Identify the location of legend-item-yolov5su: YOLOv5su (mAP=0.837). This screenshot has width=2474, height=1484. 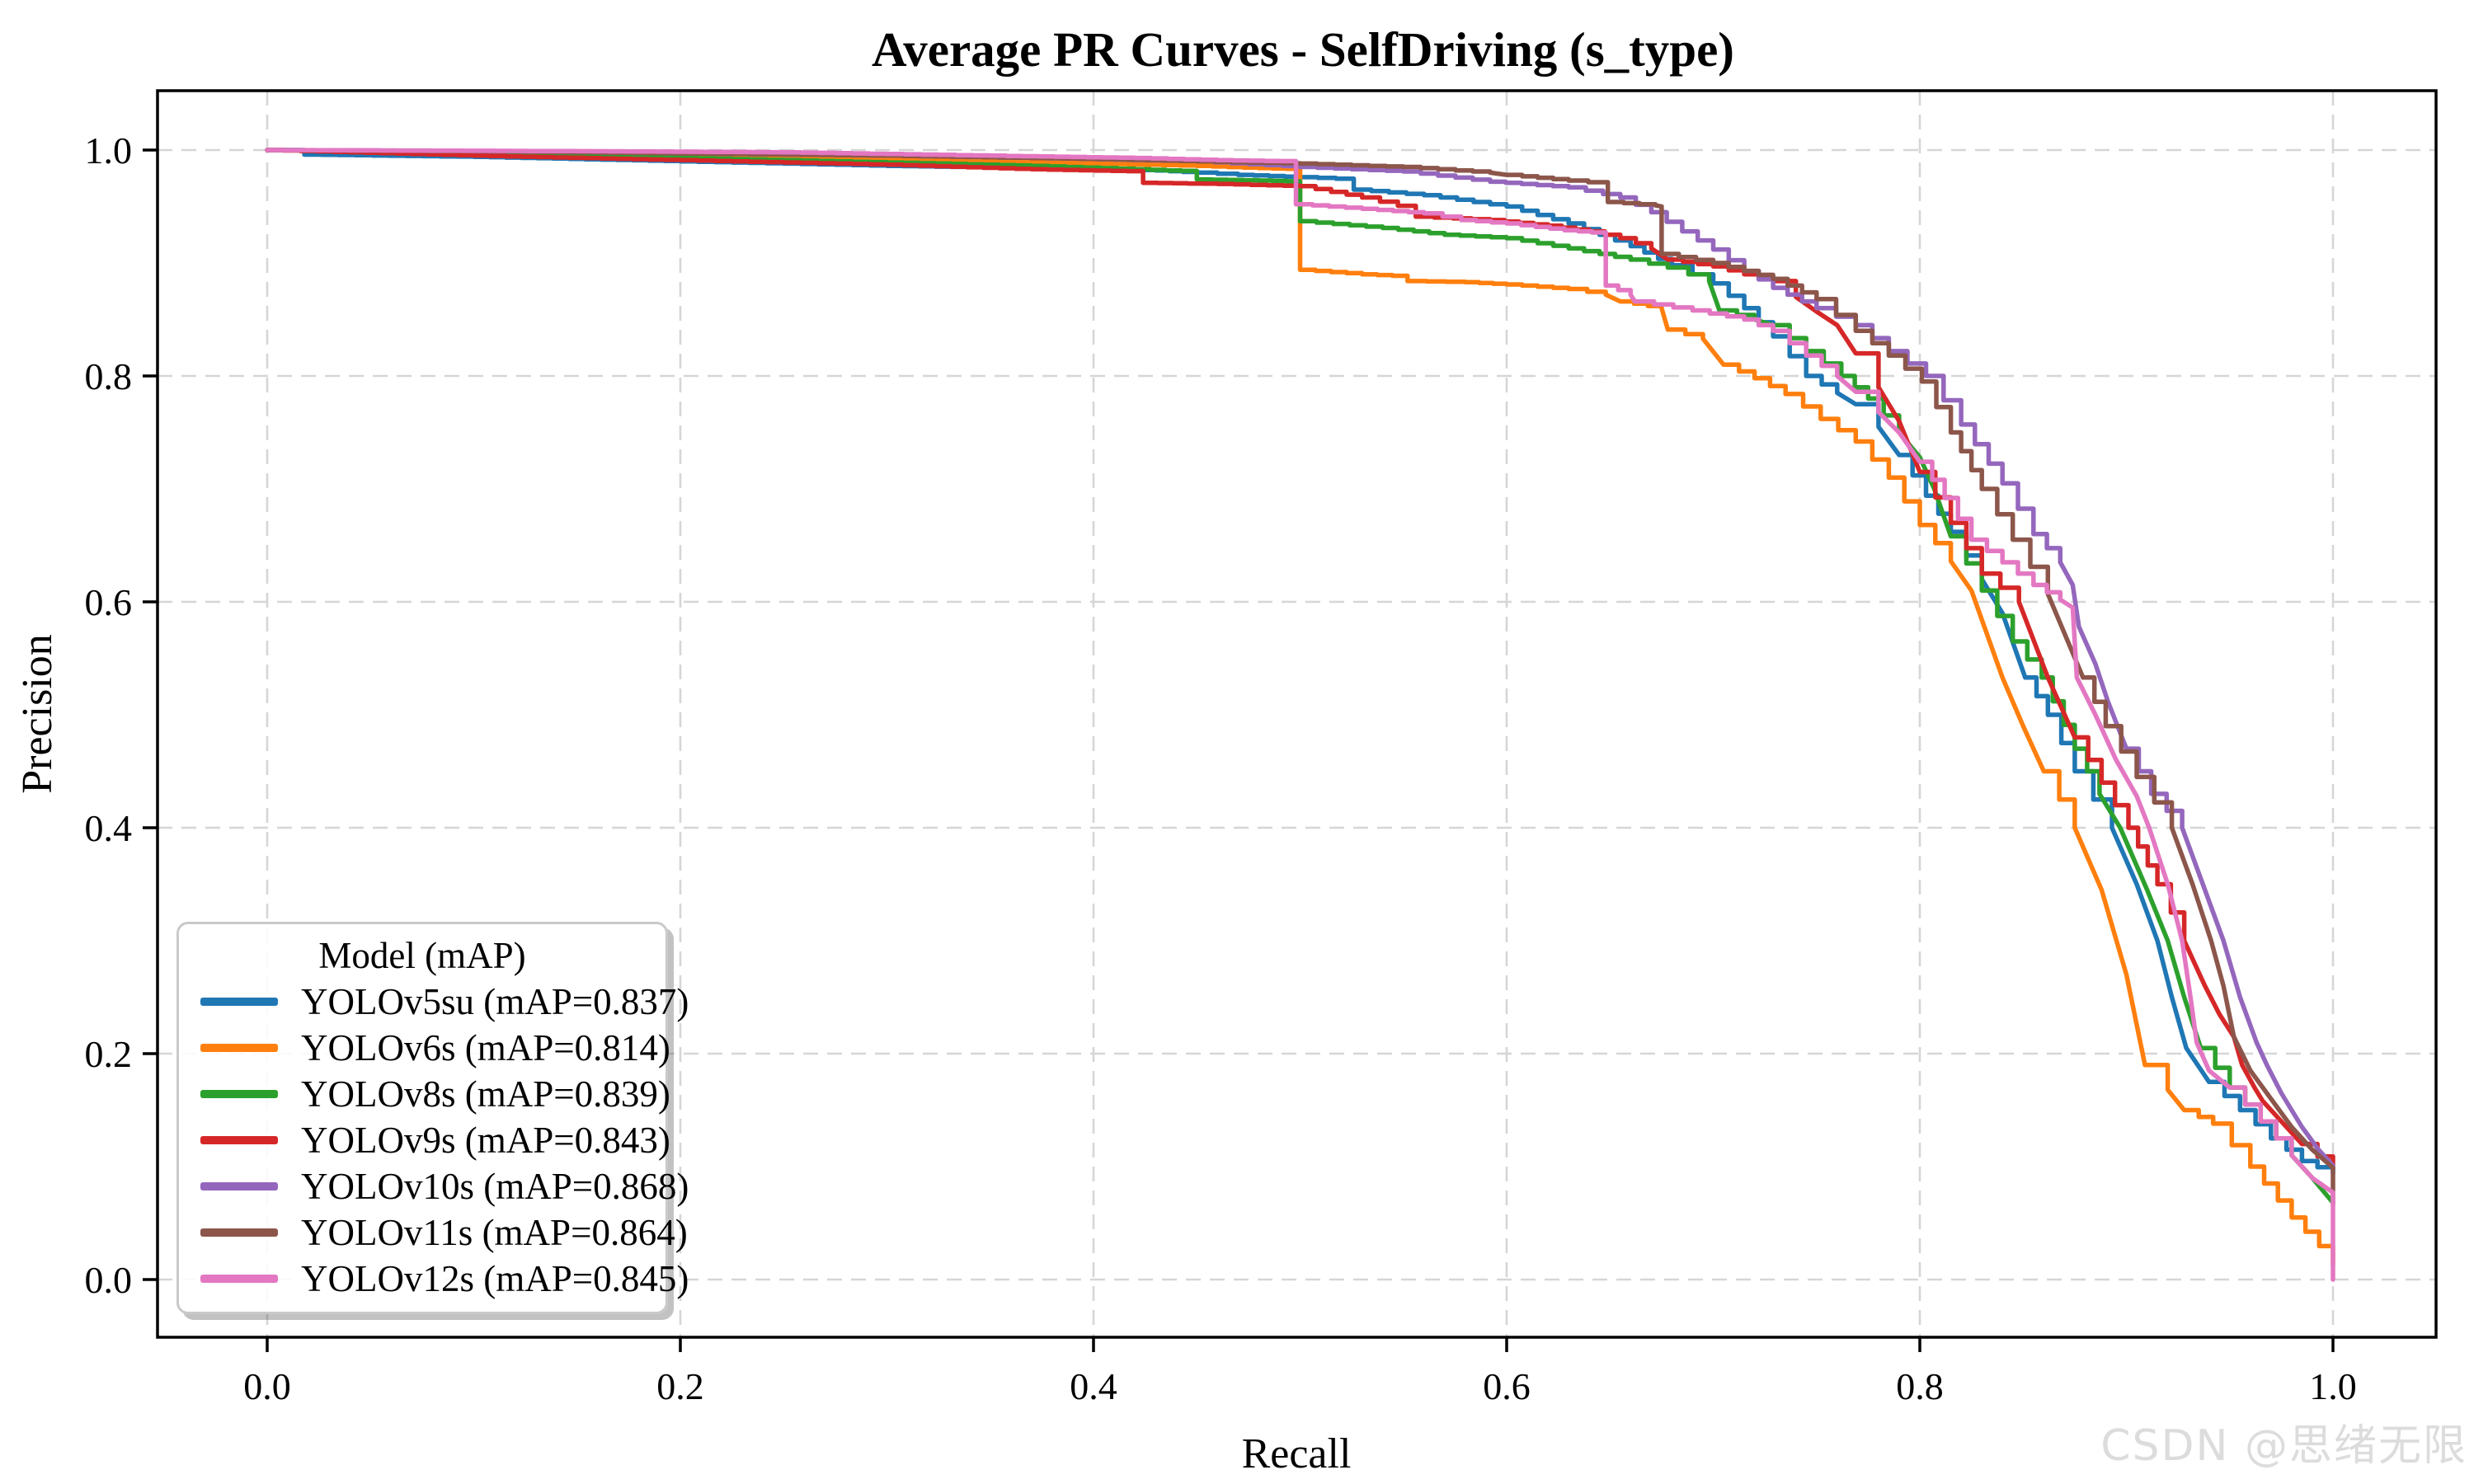
(439, 1001).